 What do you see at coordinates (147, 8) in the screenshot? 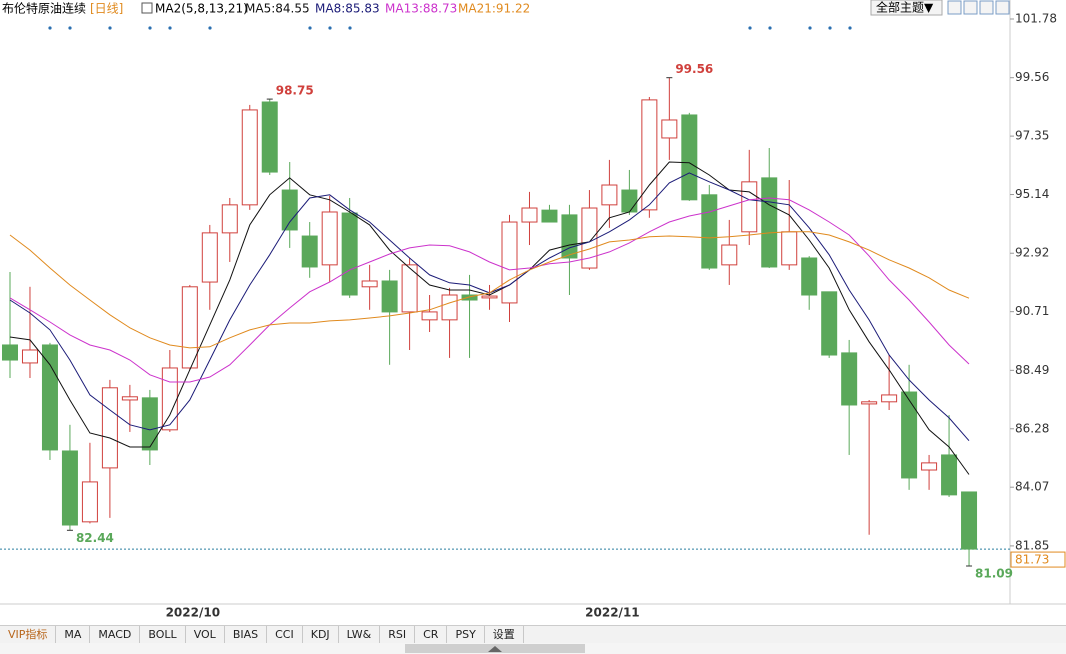
I see `indicator-icon` at bounding box center [147, 8].